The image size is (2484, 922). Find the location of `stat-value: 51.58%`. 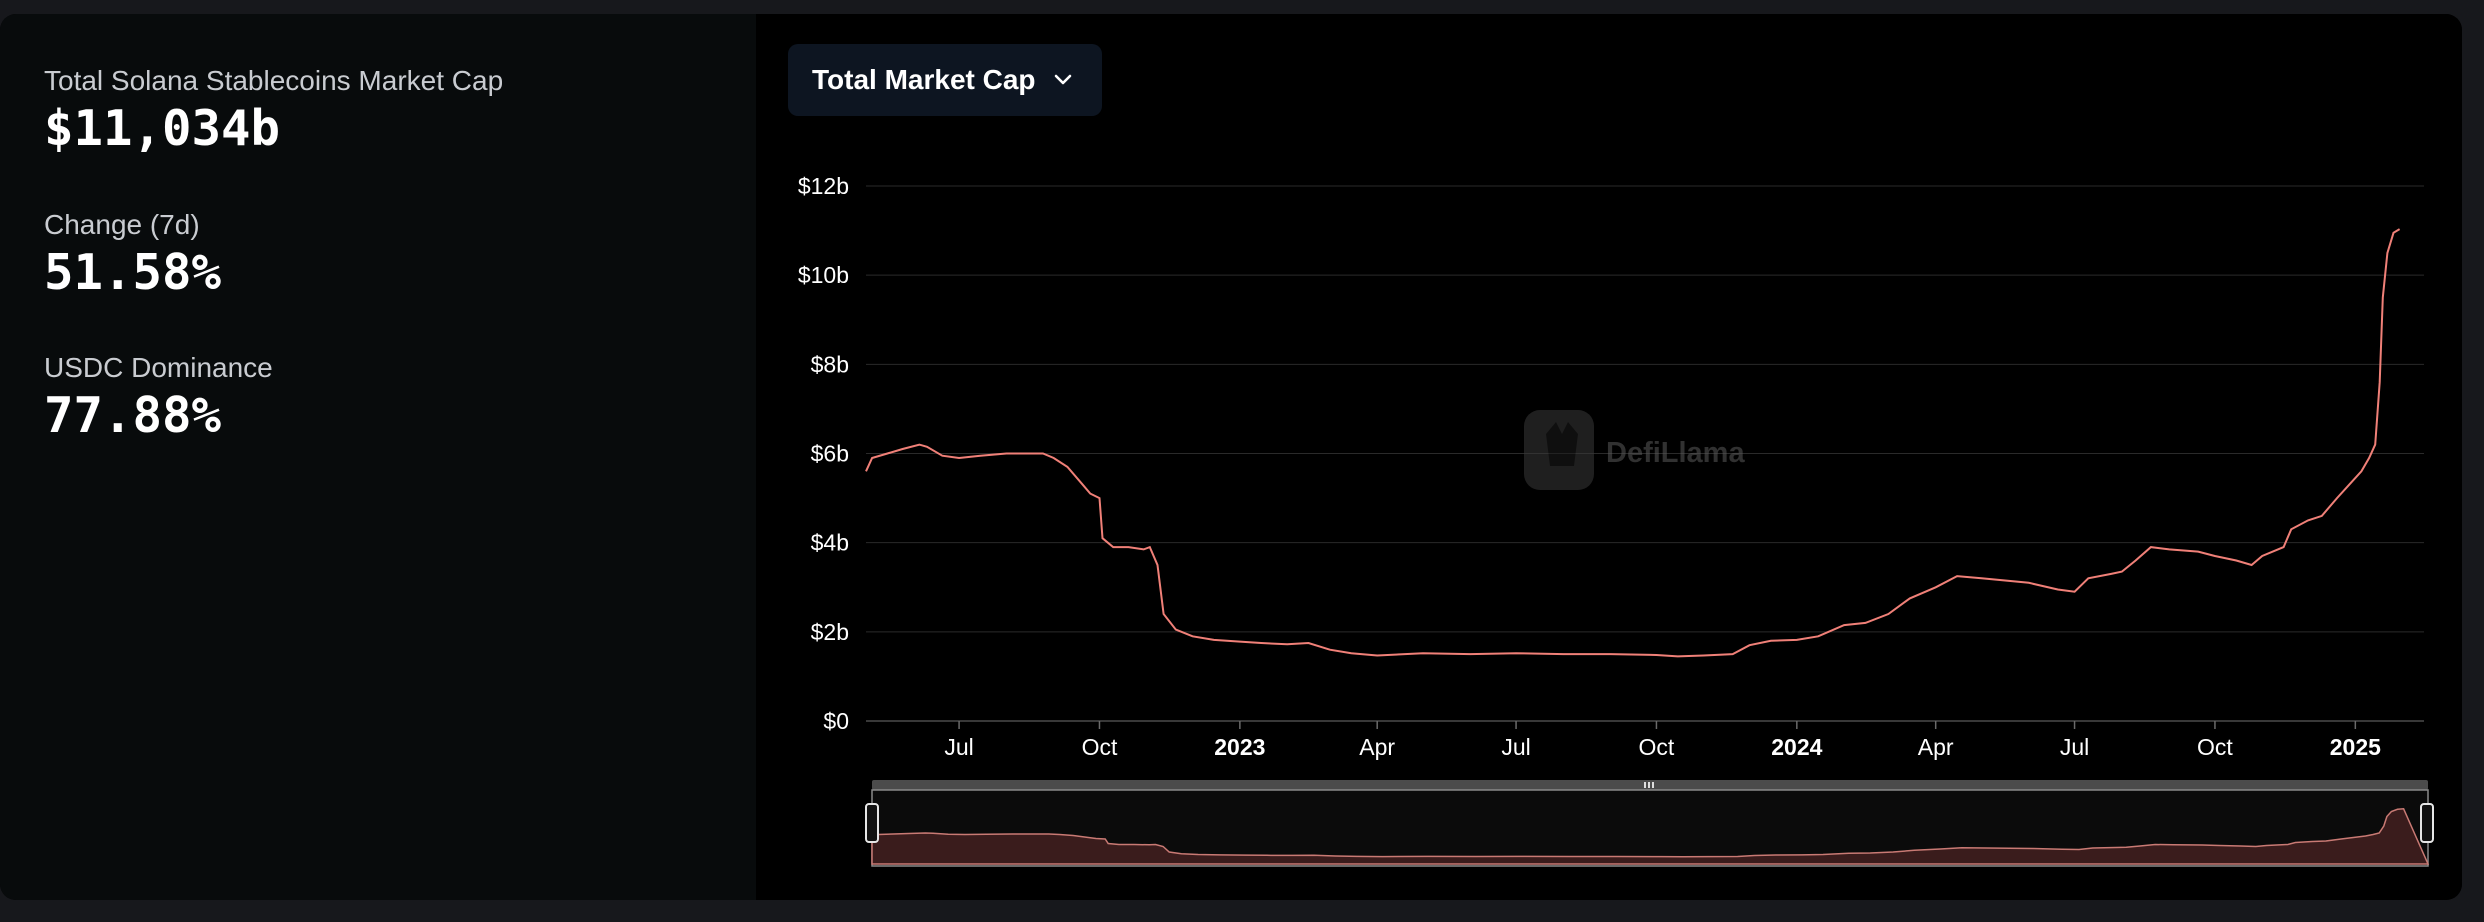

stat-value: 51.58% is located at coordinates (133, 272).